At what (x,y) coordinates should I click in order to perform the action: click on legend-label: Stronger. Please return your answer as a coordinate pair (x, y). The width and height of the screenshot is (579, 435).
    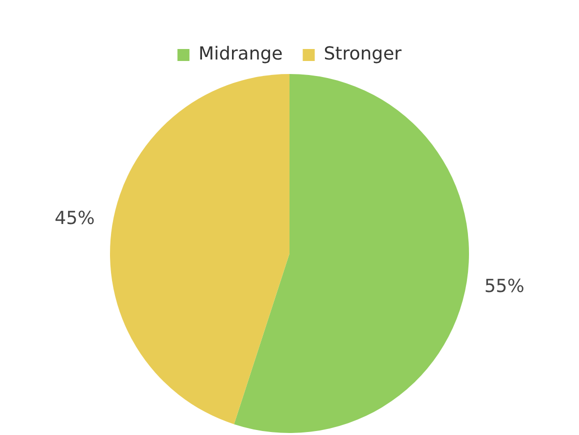
    Looking at the image, I should click on (363, 54).